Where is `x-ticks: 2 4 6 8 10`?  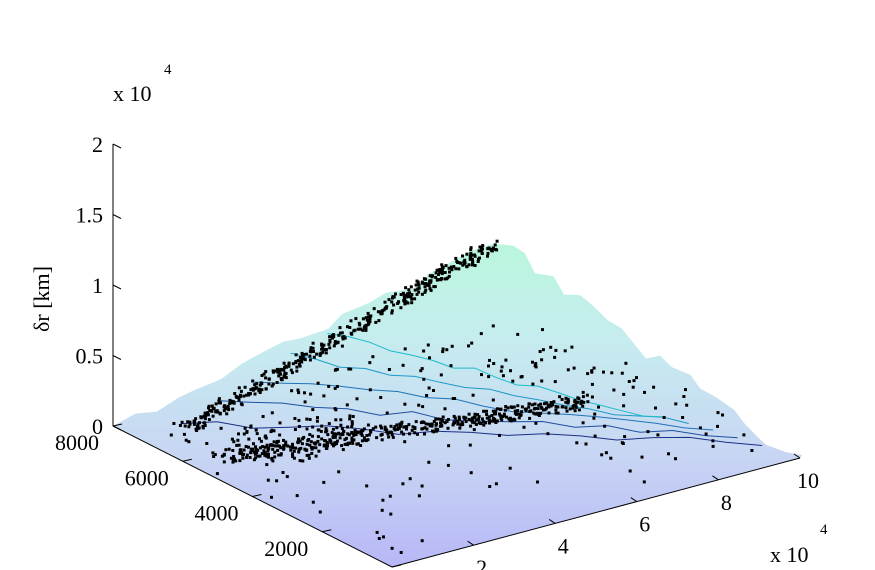 x-ticks: 2 4 6 8 10 is located at coordinates (643, 511).